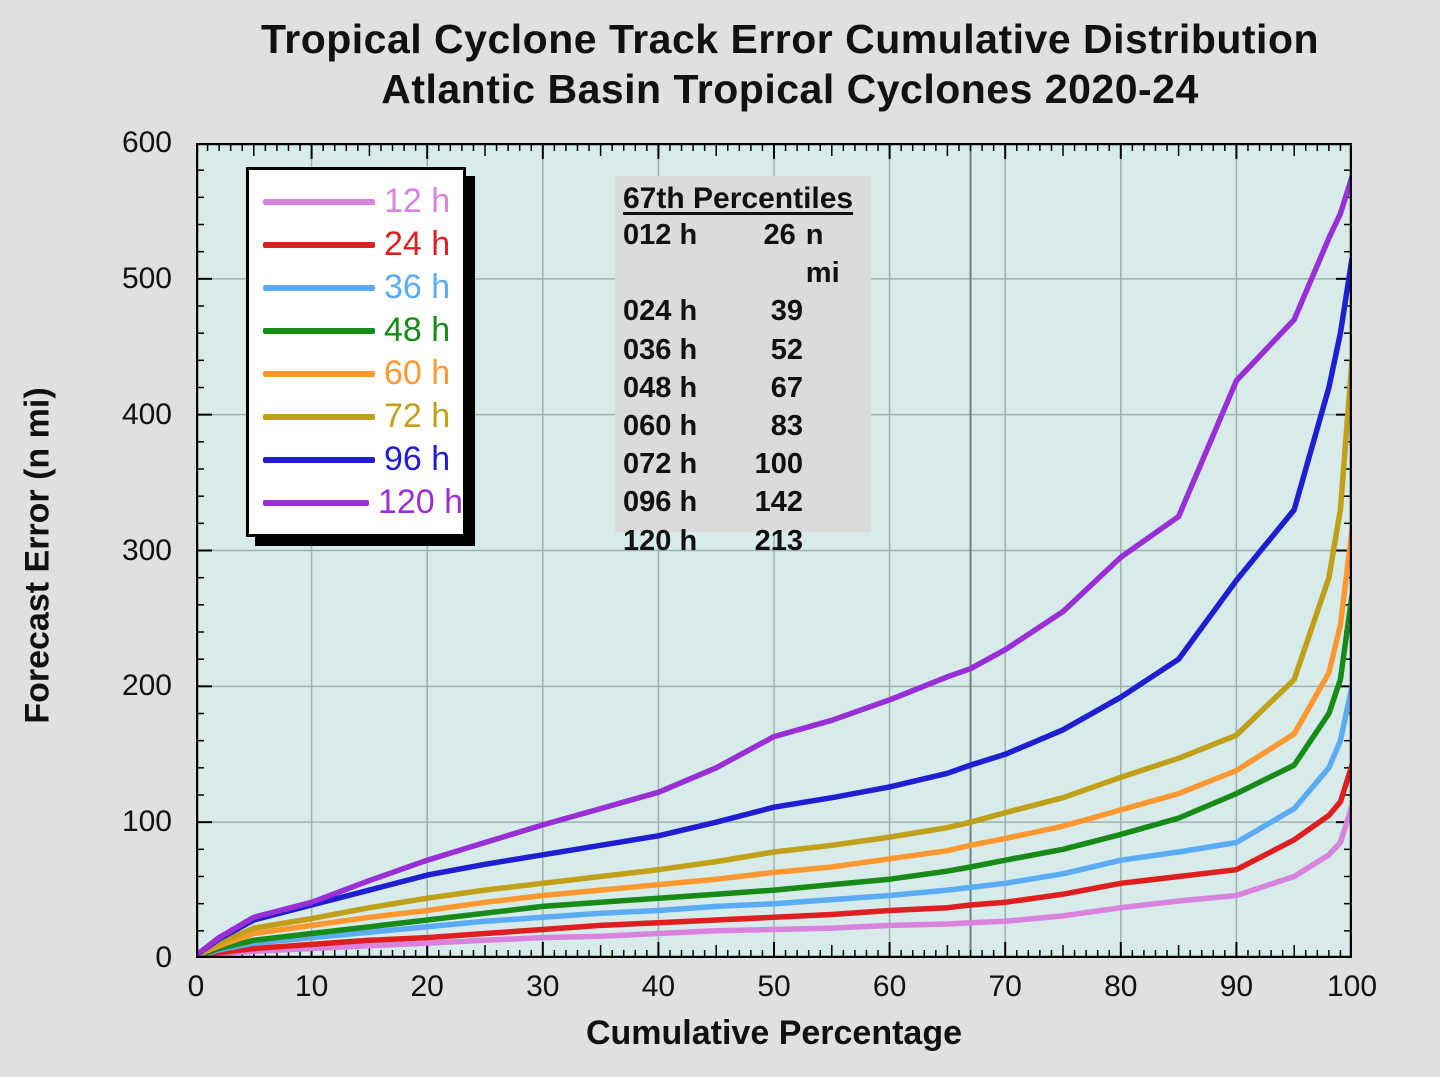  I want to click on x-tick-label: 60, so click(889, 986).